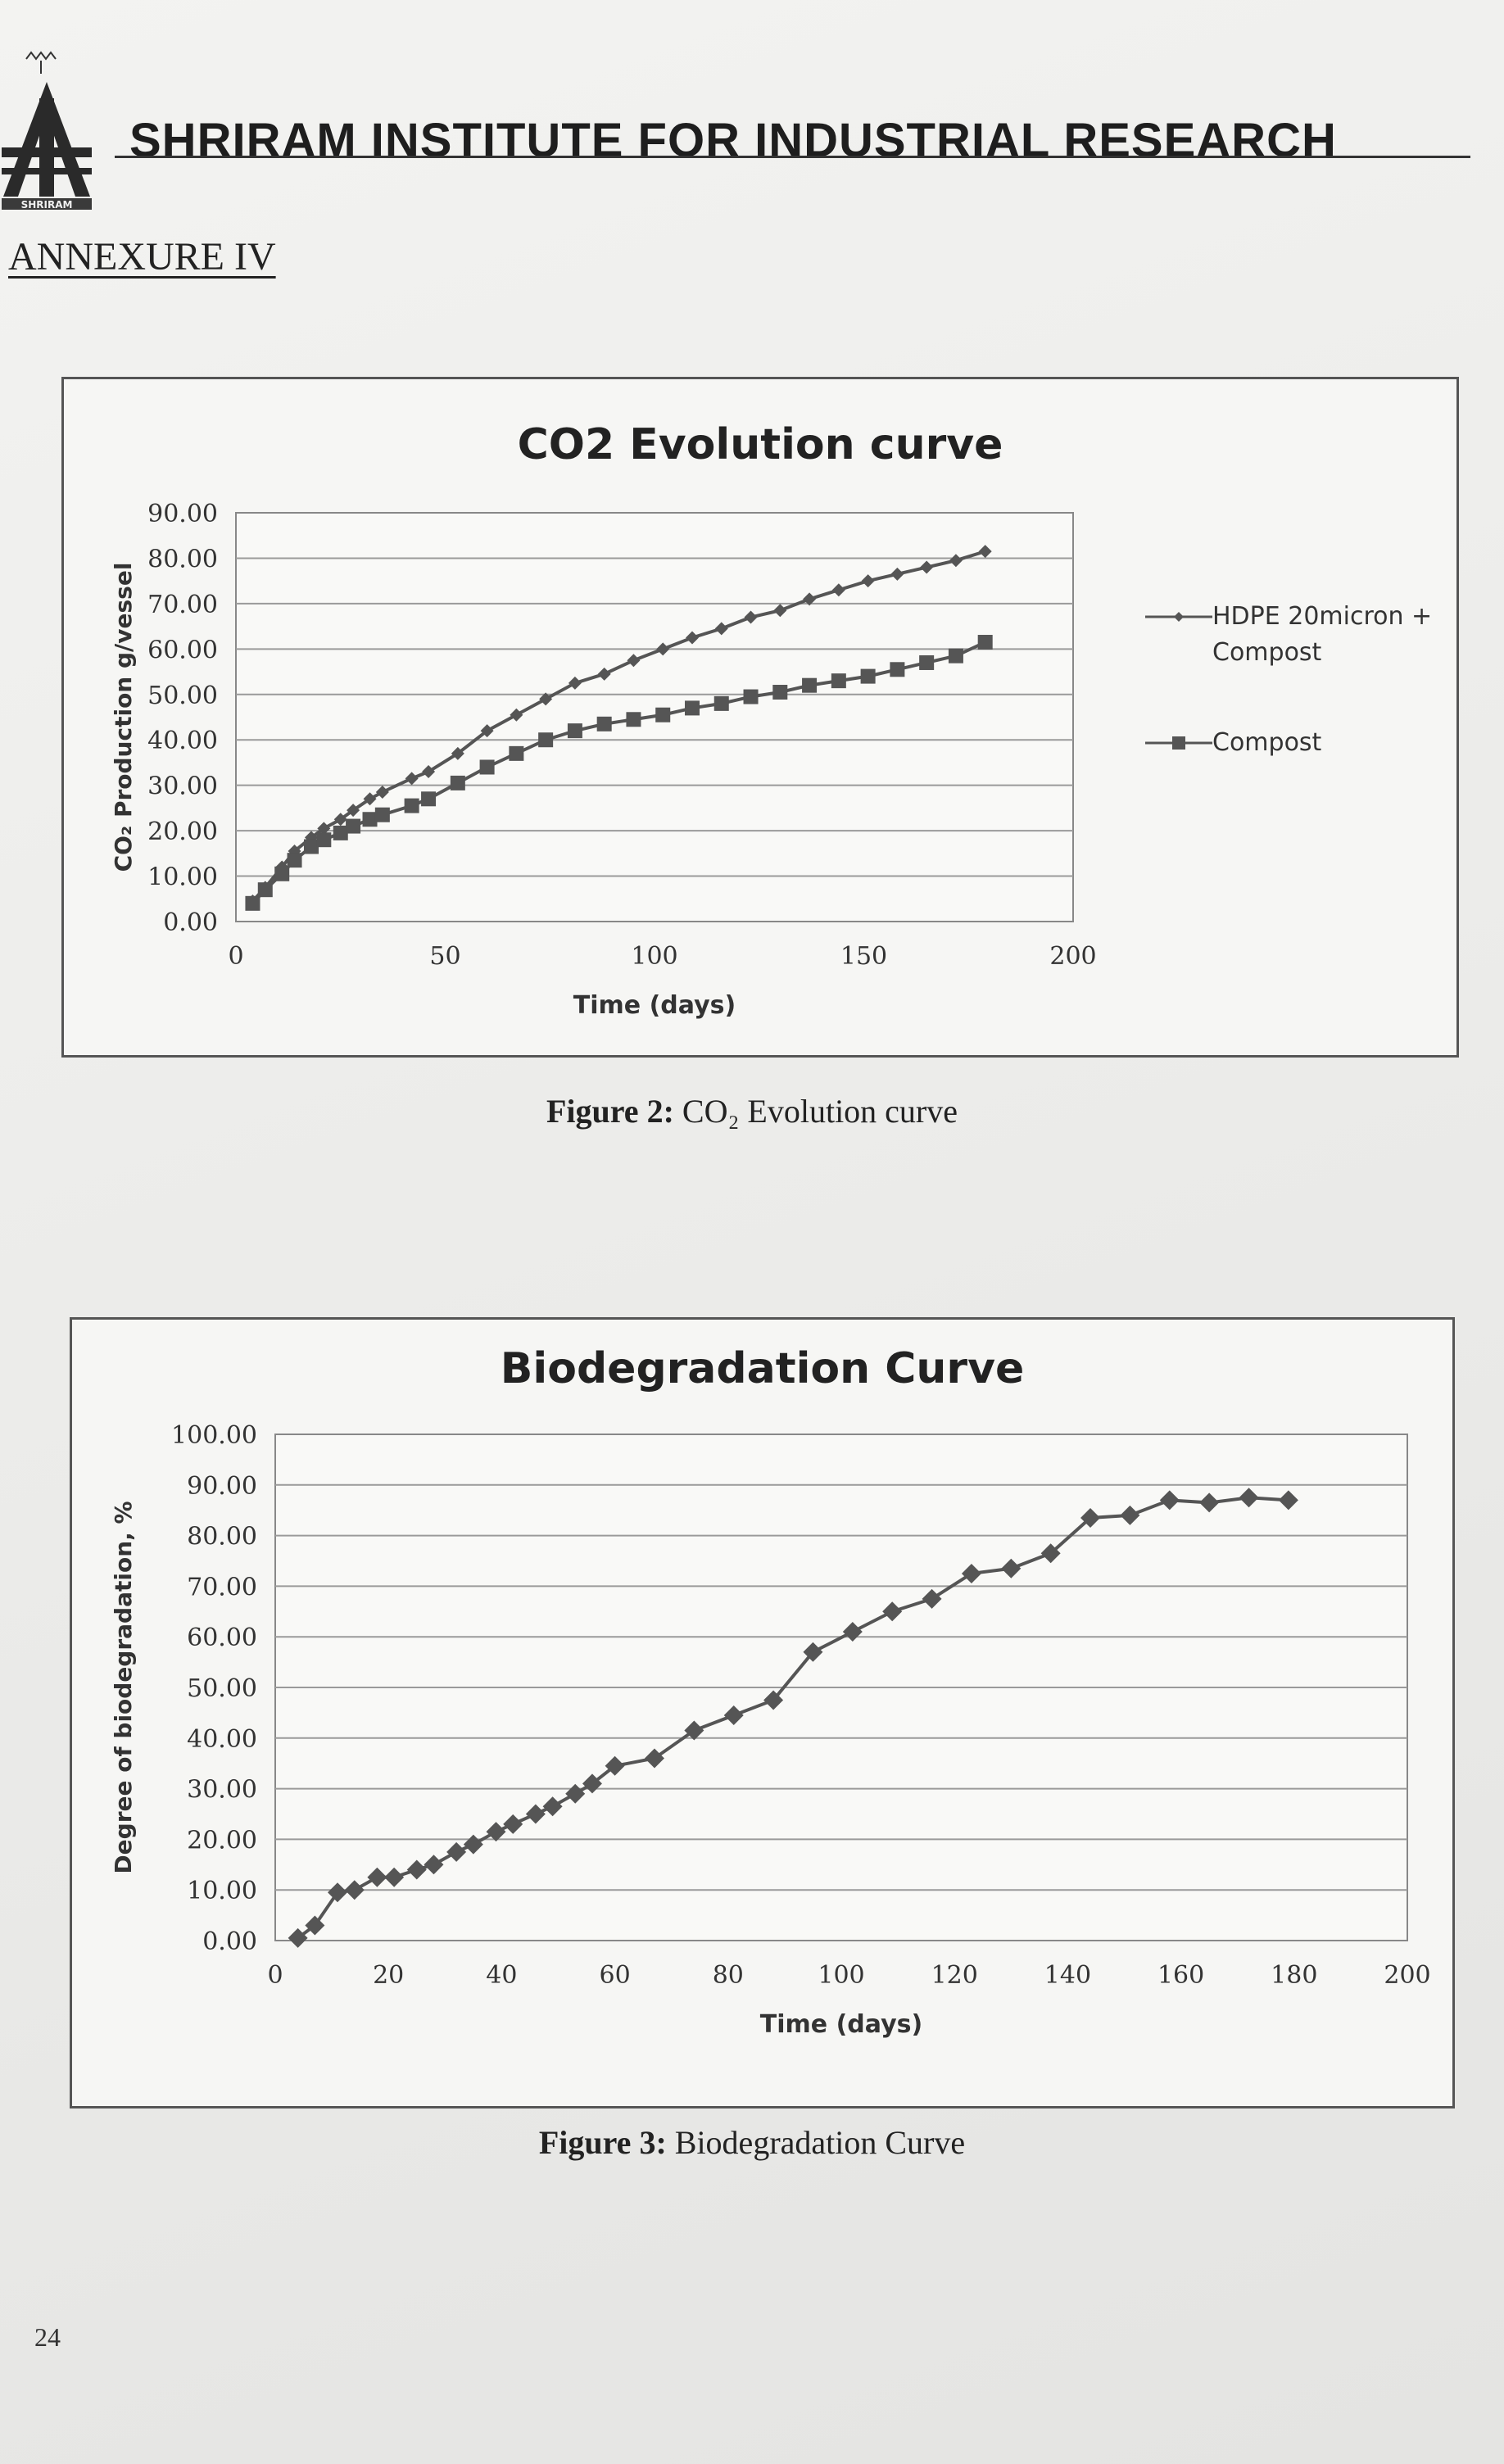 The width and height of the screenshot is (1504, 2464). Describe the element at coordinates (1178, 743) in the screenshot. I see `legend-marker-square-icon` at that location.